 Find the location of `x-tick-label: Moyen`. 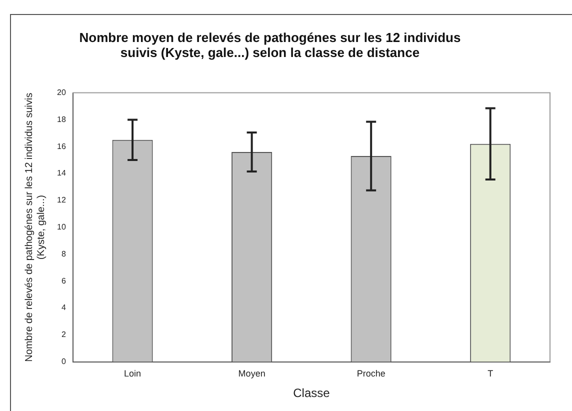

x-tick-label: Moyen is located at coordinates (252, 373).